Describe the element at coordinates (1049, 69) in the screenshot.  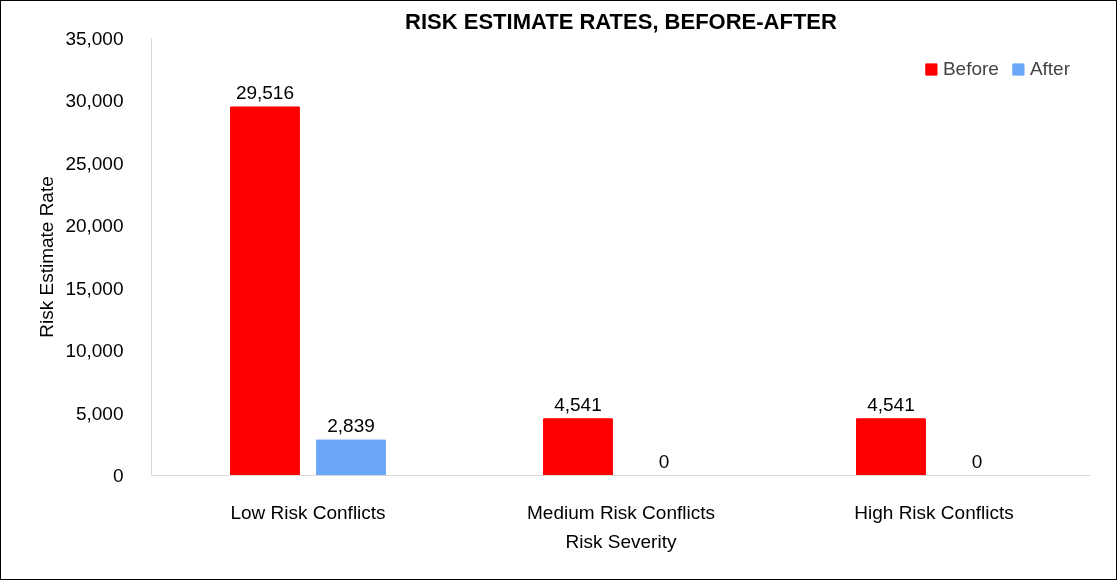
I see `legend-label: After` at that location.